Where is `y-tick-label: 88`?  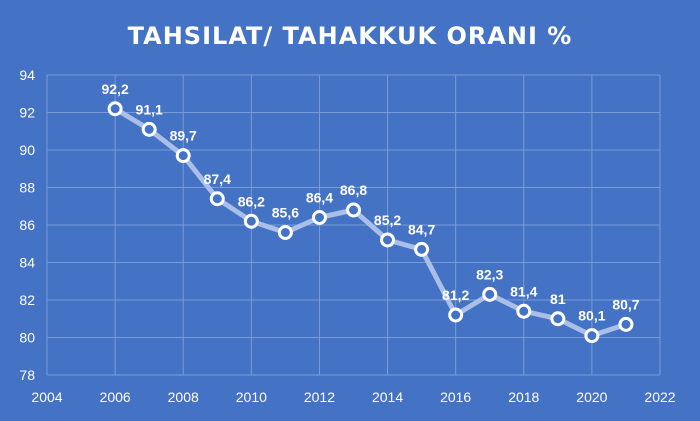 y-tick-label: 88 is located at coordinates (27, 188).